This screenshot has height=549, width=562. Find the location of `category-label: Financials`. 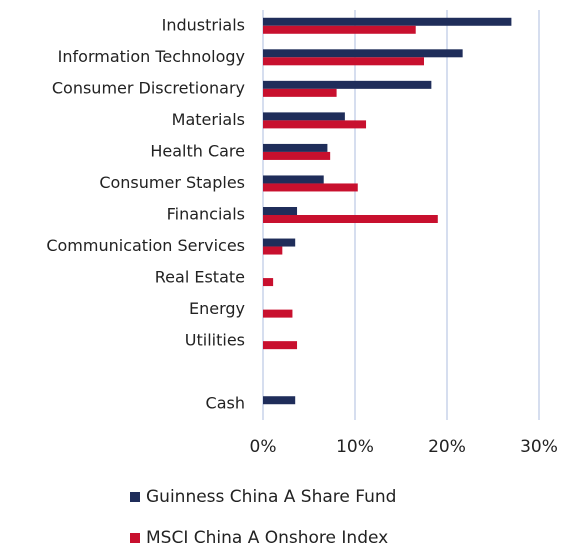

category-label: Financials is located at coordinates (206, 214).